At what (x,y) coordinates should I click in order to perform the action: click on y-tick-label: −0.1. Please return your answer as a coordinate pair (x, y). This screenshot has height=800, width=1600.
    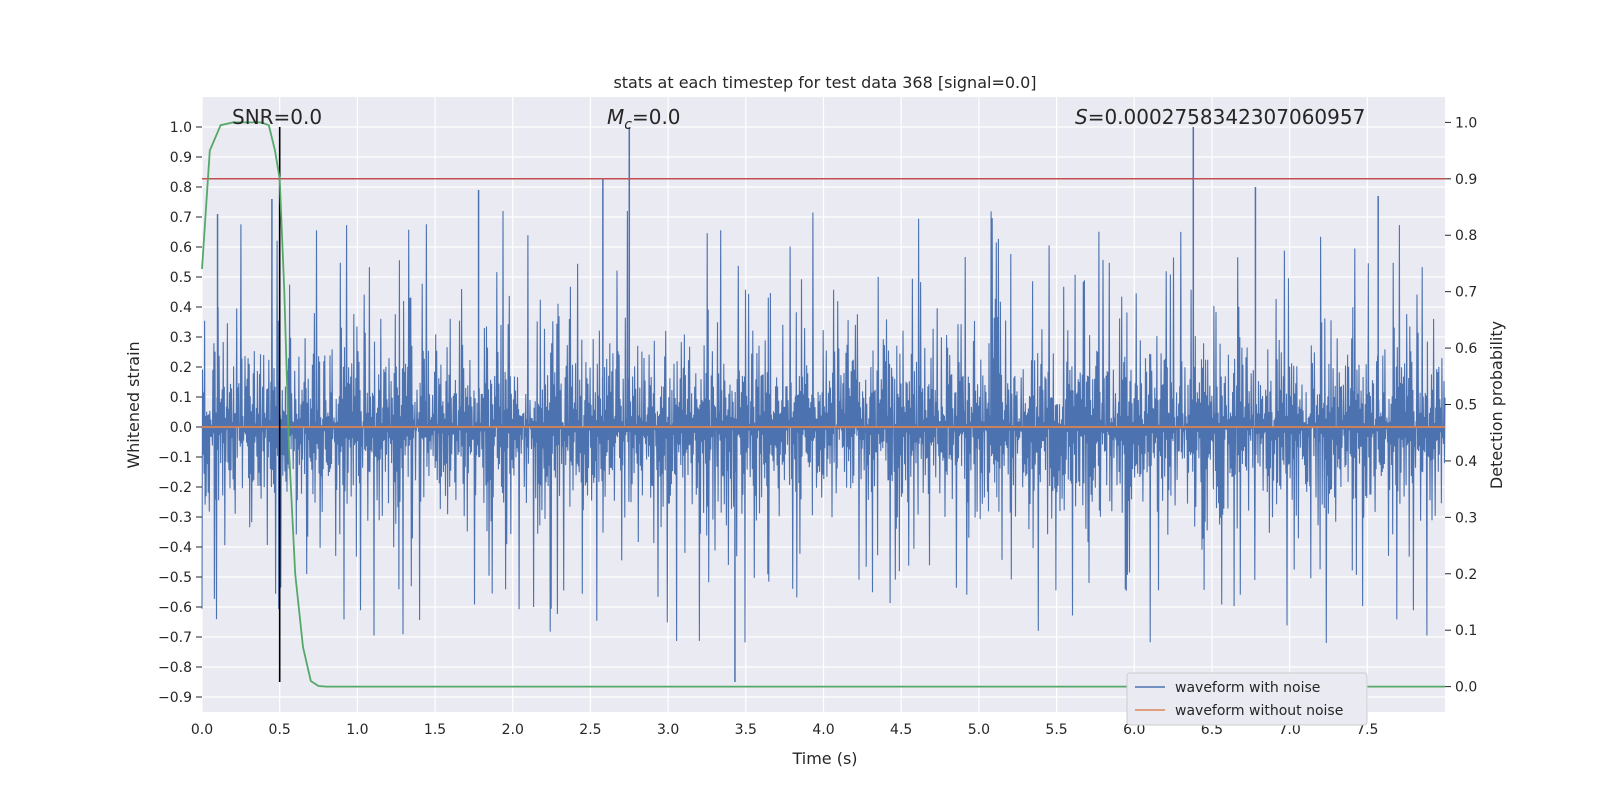
    Looking at the image, I should click on (175, 458).